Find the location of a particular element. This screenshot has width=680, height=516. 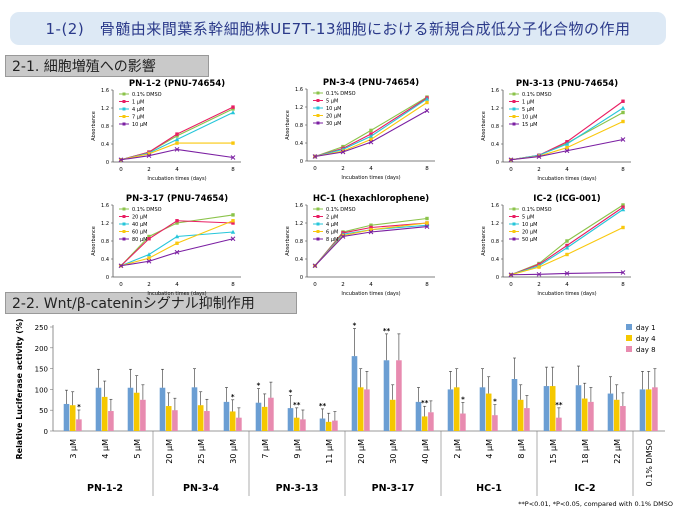

legend-label: 20 μM is located at coordinates (333, 117).